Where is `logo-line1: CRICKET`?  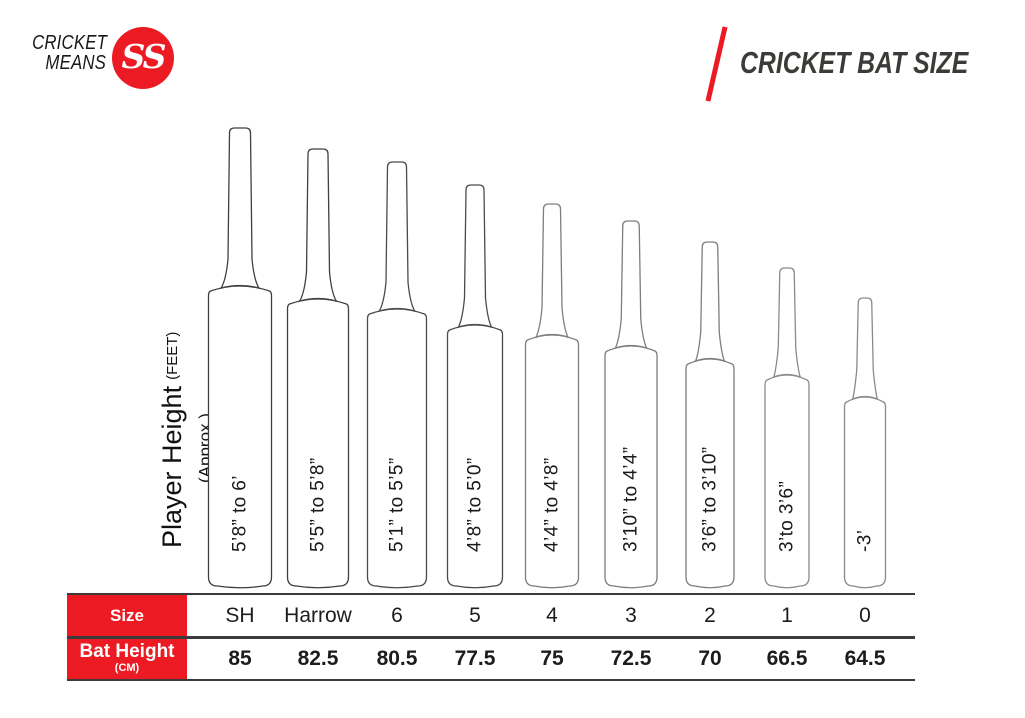 logo-line1: CRICKET is located at coordinates (69, 43).